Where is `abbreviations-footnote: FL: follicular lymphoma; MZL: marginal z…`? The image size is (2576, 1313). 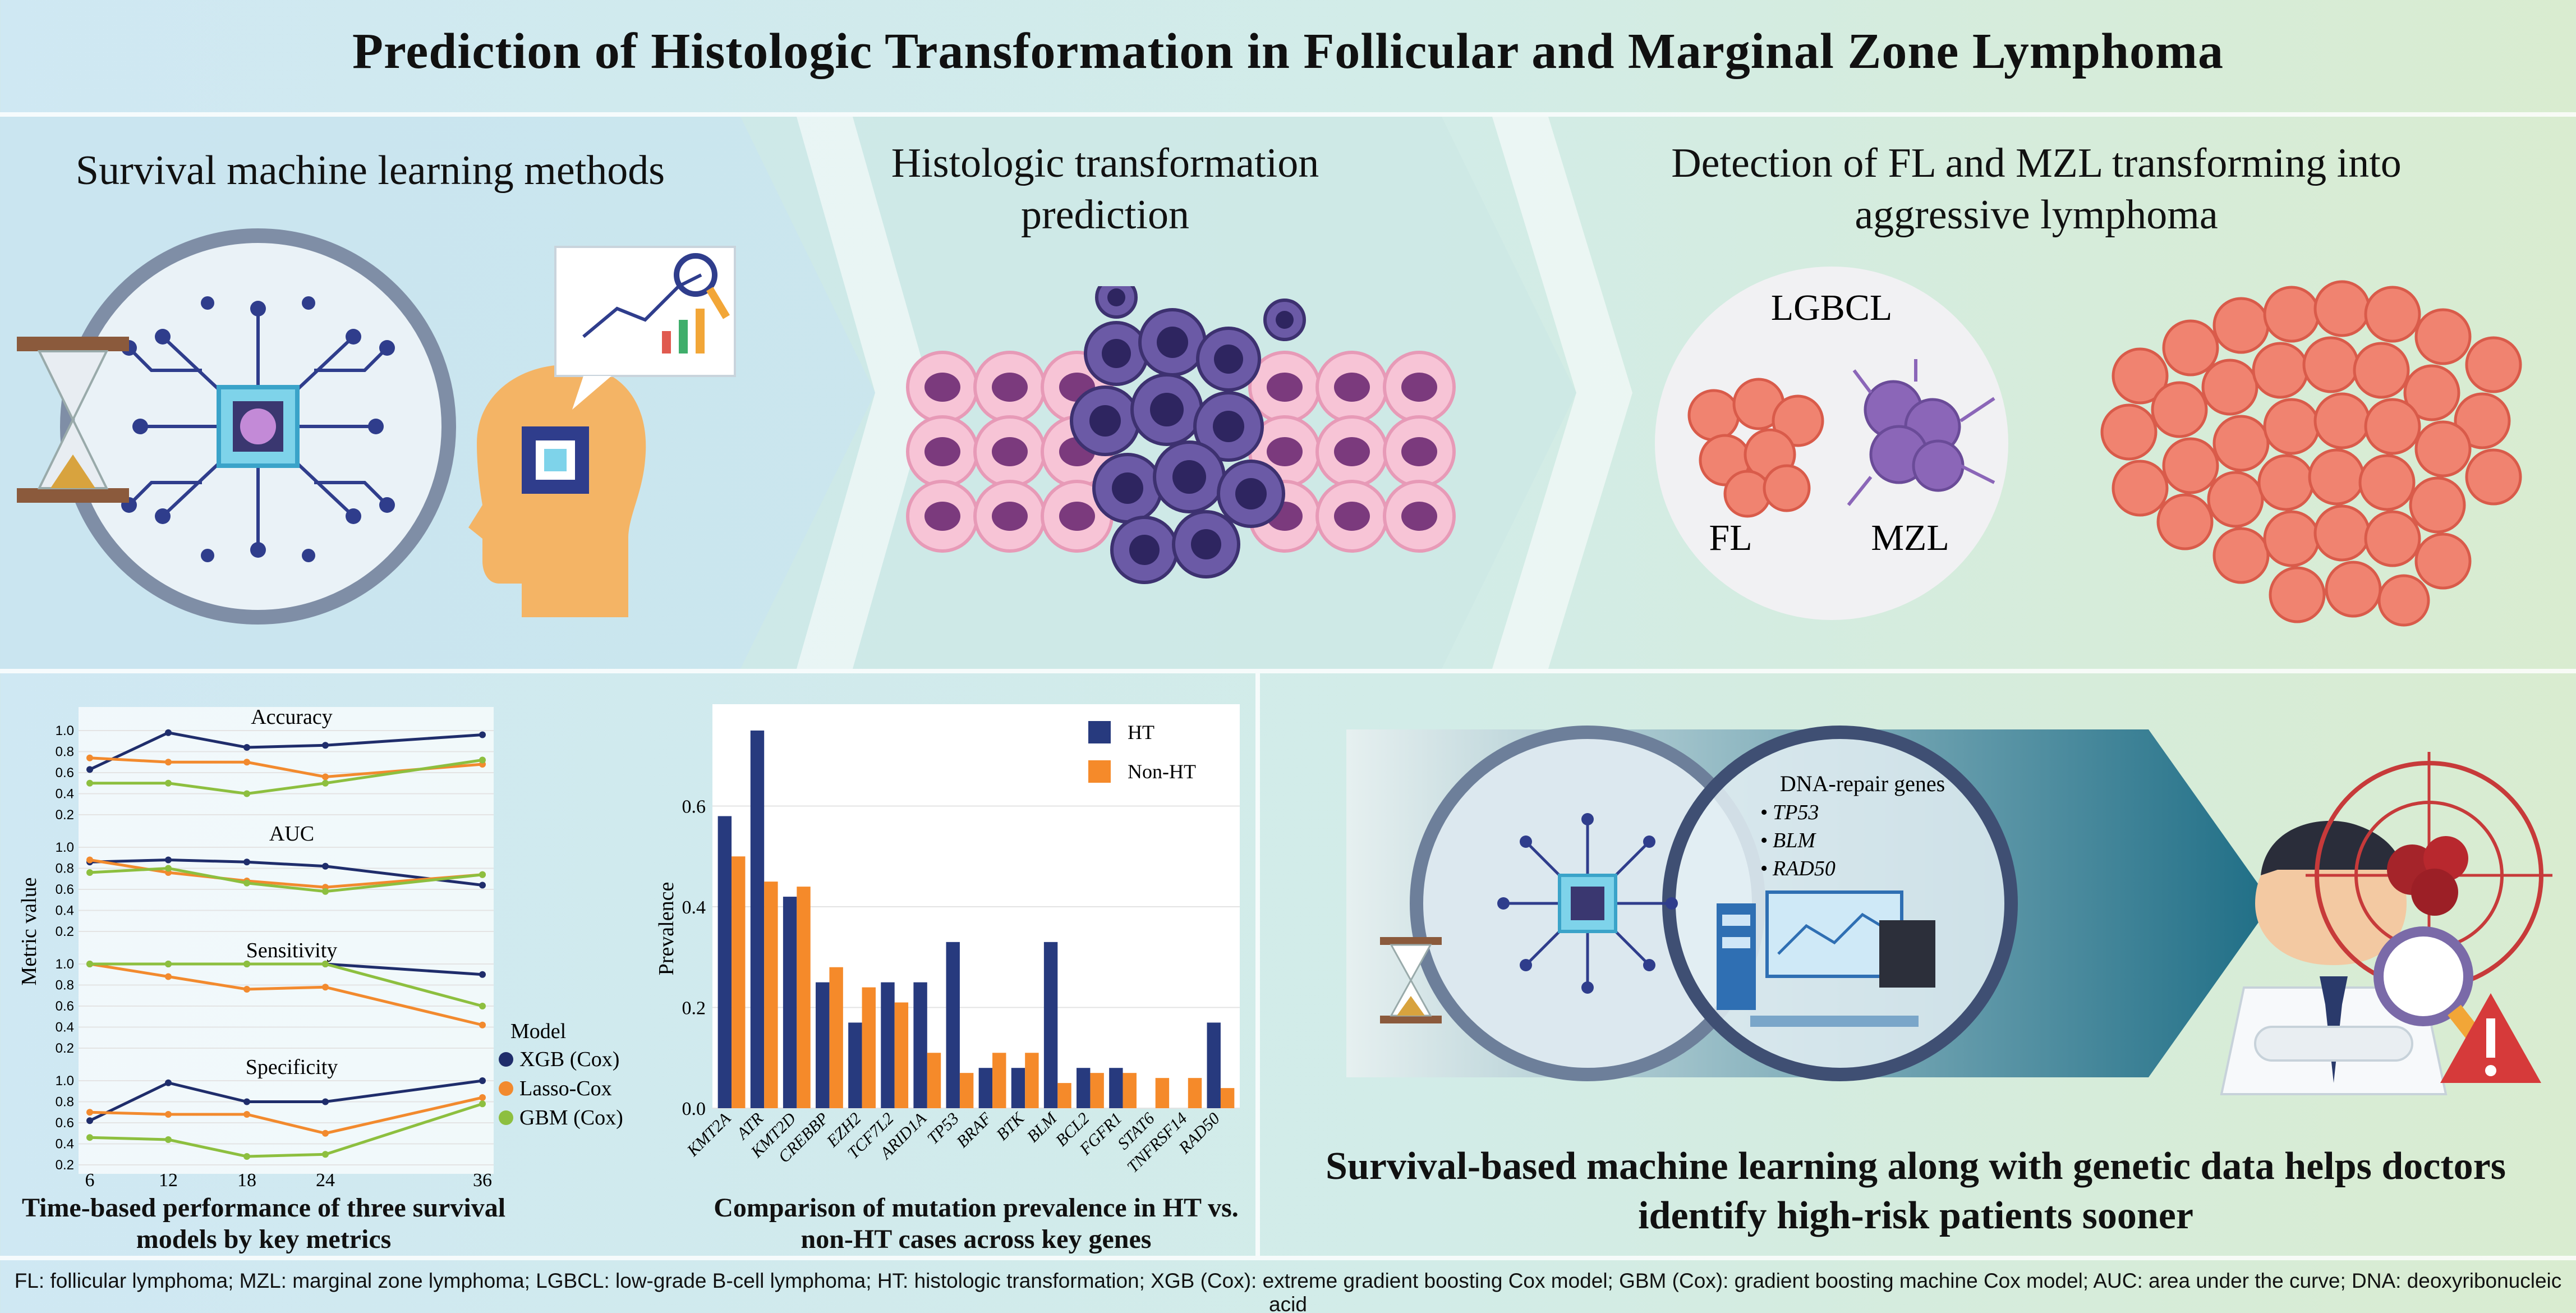 abbreviations-footnote: FL: follicular lymphoma; MZL: marginal z… is located at coordinates (1288, 1291).